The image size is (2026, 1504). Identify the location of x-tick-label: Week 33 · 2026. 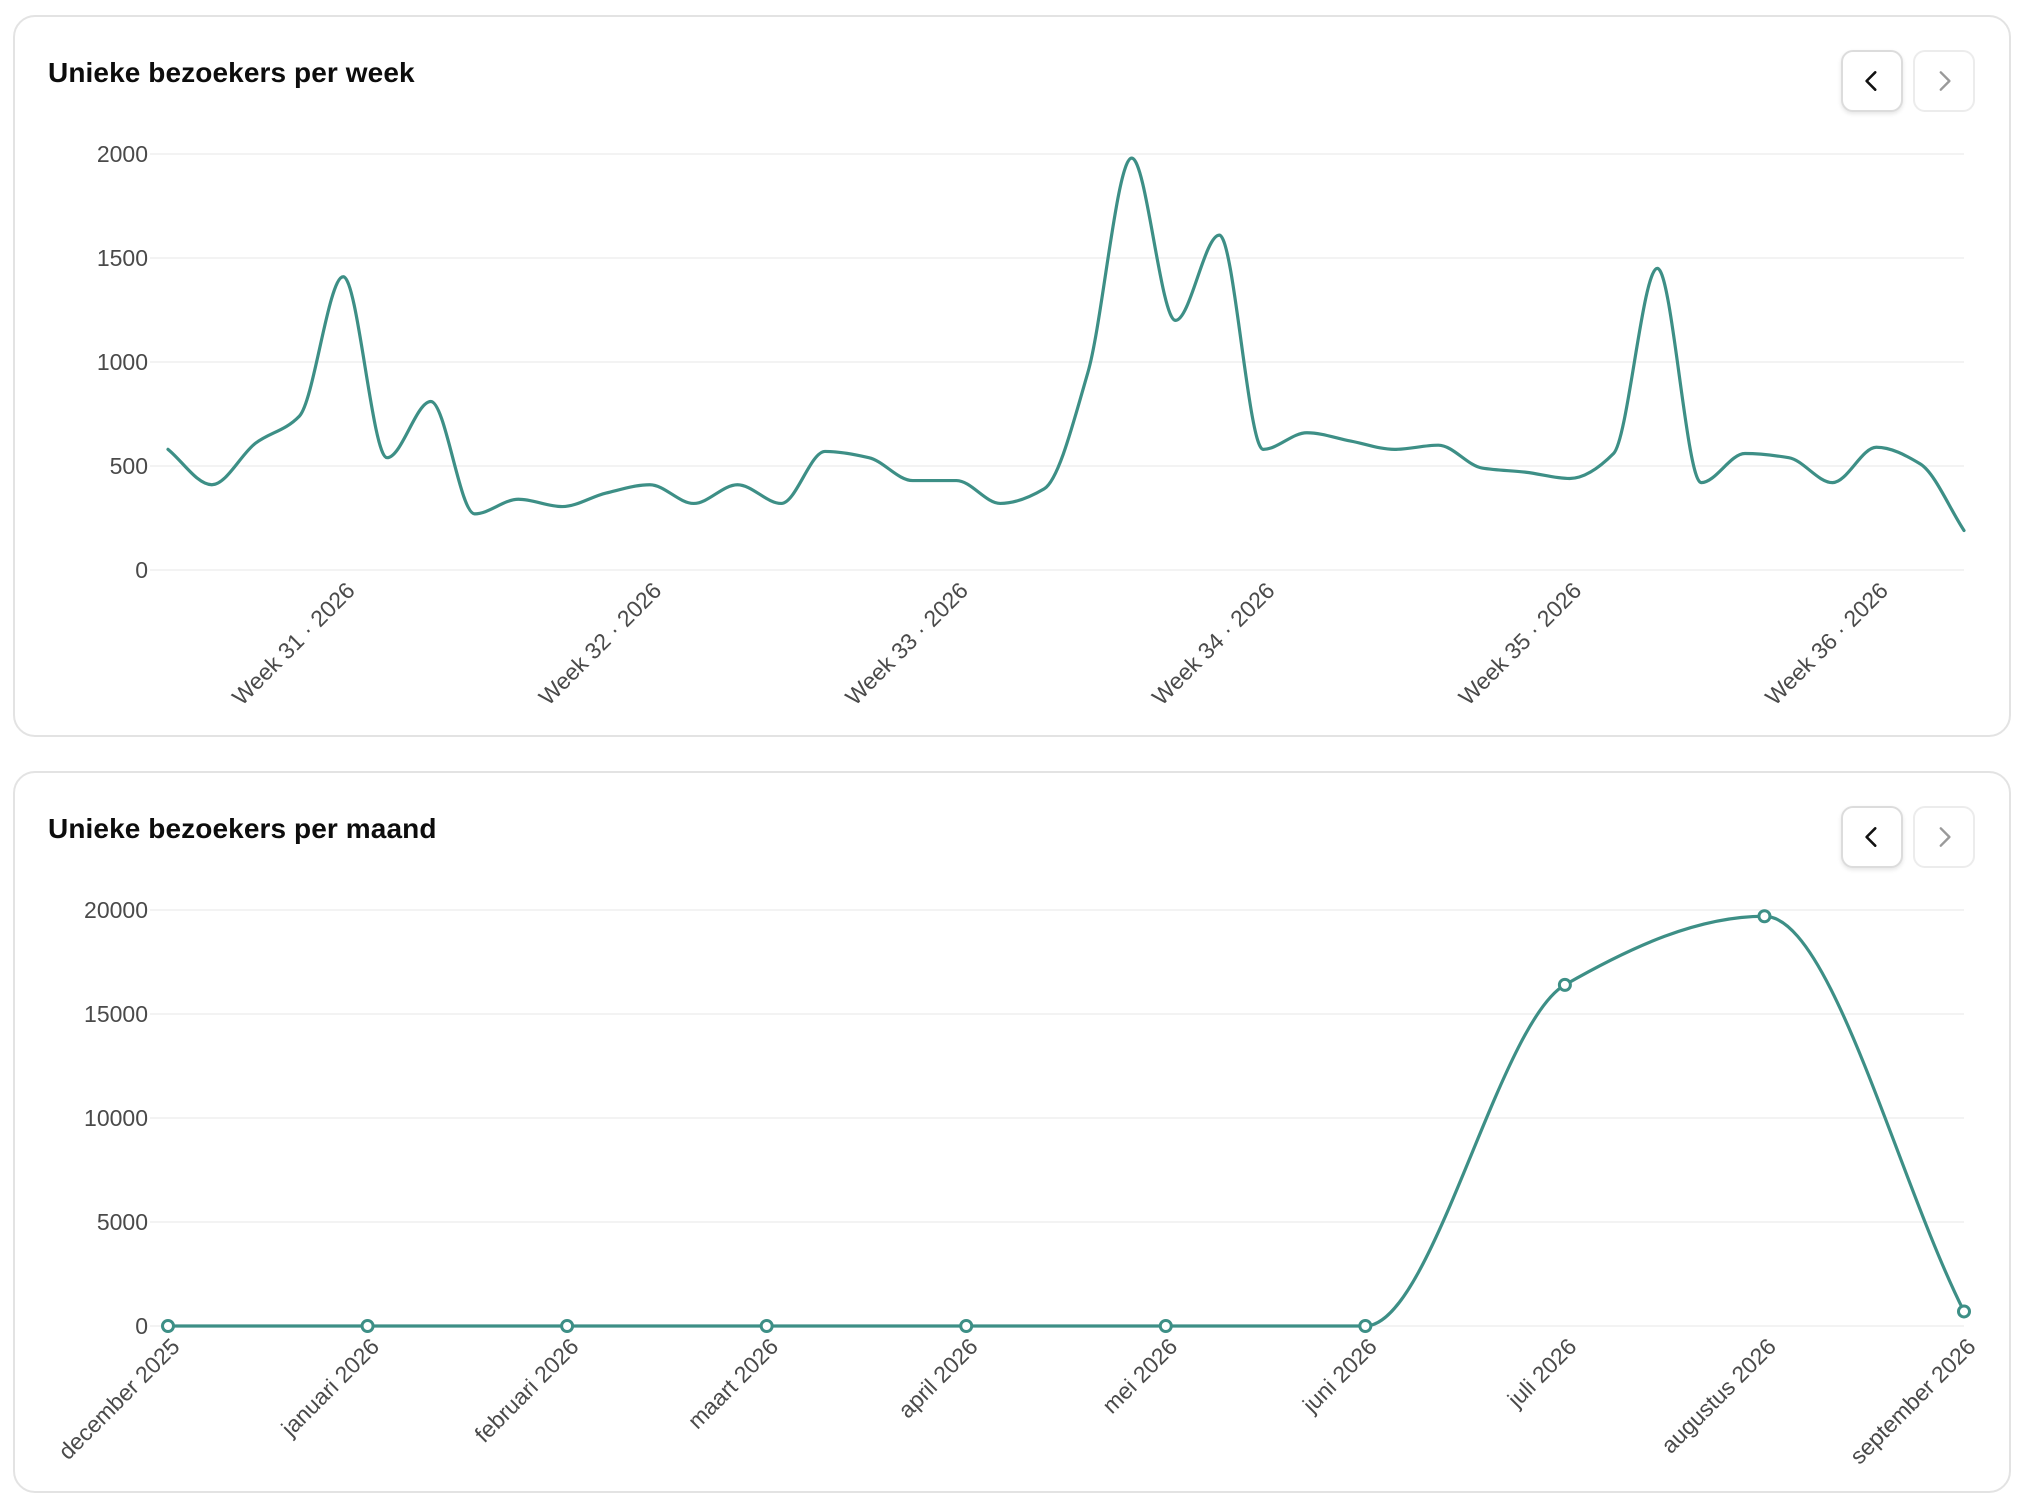
(906, 643).